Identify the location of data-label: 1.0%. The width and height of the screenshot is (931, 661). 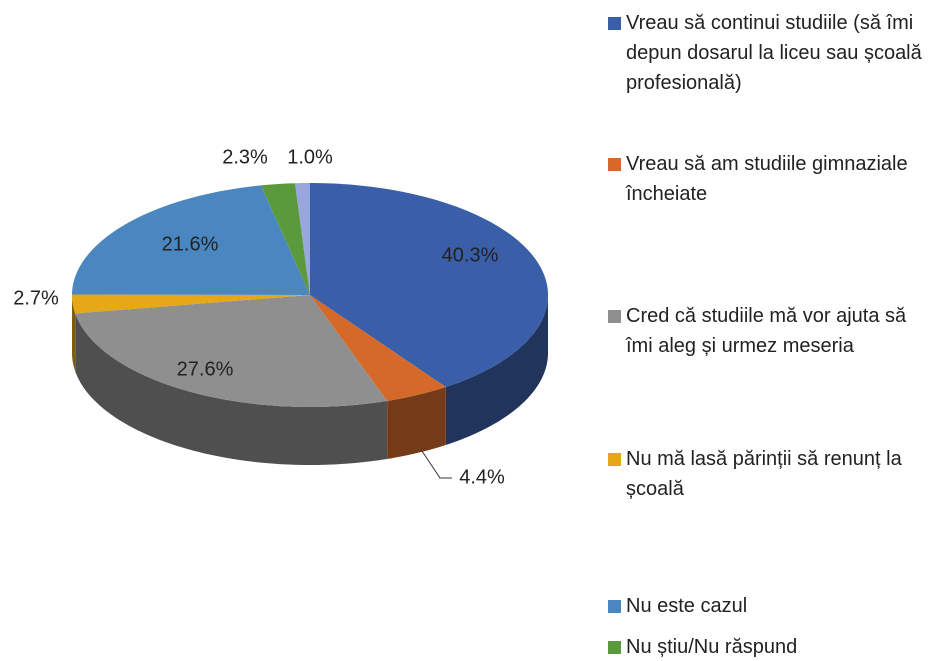
(310, 157).